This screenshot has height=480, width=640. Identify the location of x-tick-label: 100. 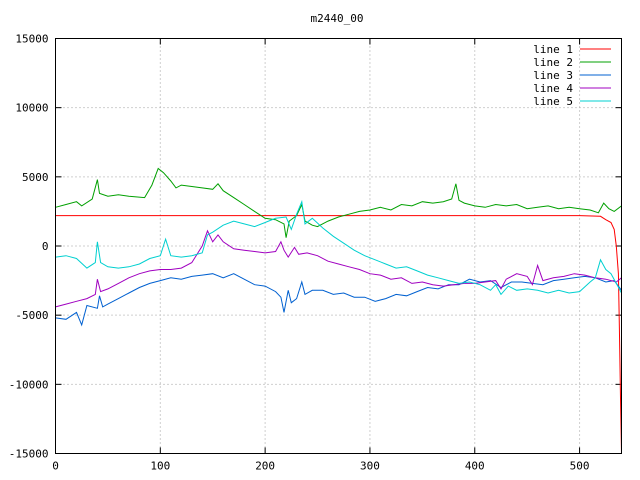
(160, 466).